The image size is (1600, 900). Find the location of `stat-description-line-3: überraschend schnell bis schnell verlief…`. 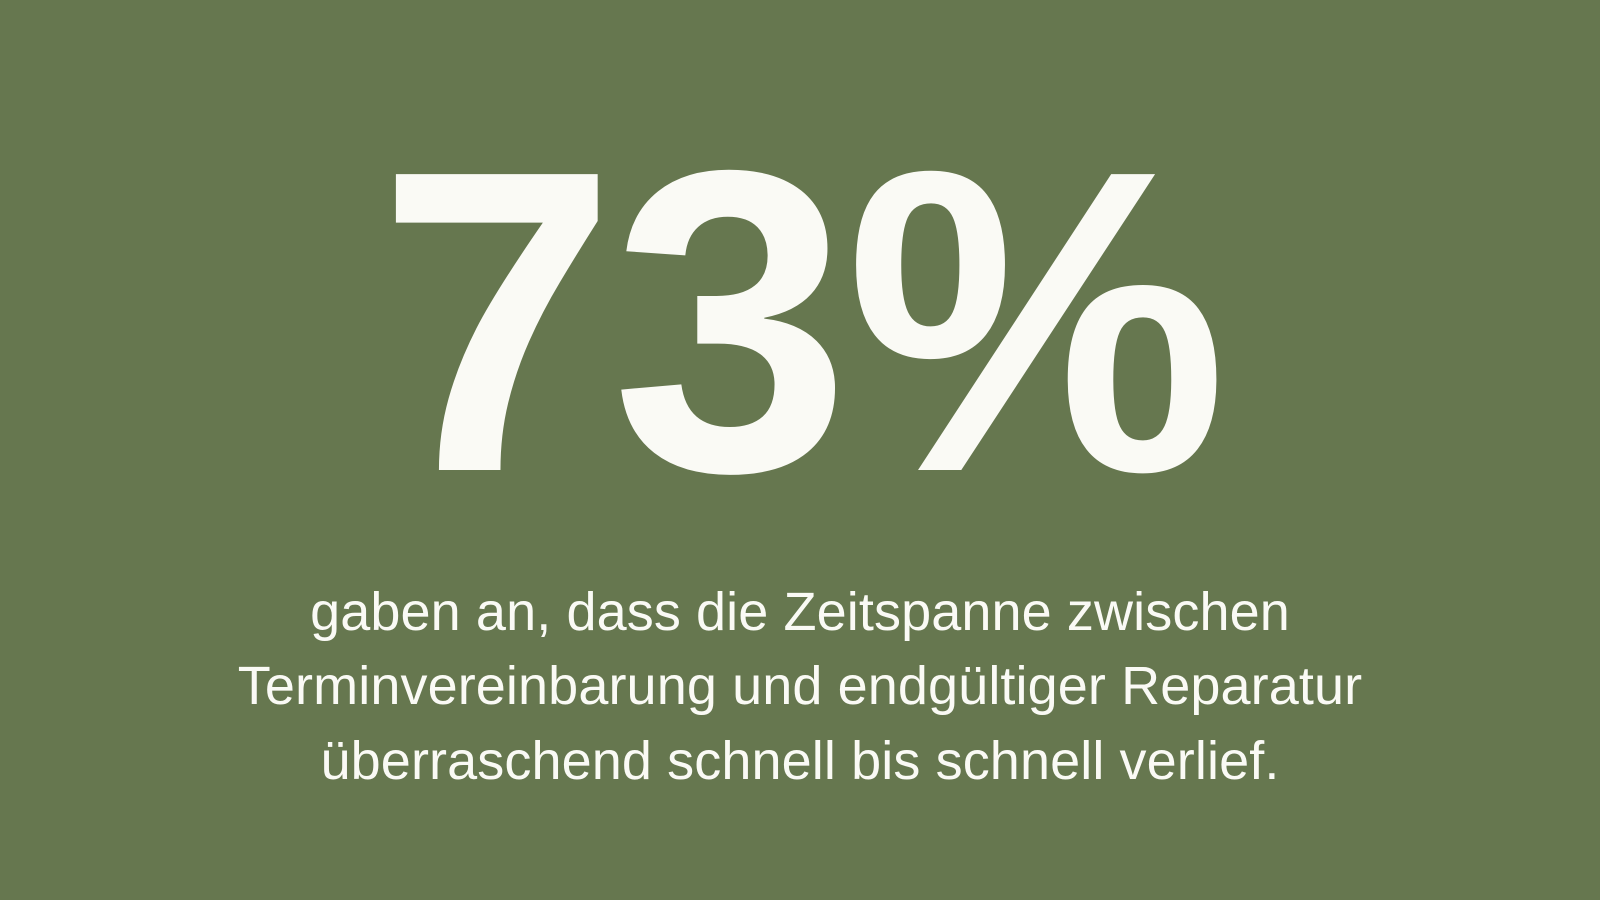

stat-description-line-3: überraschend schnell bis schnell verlief… is located at coordinates (800, 760).